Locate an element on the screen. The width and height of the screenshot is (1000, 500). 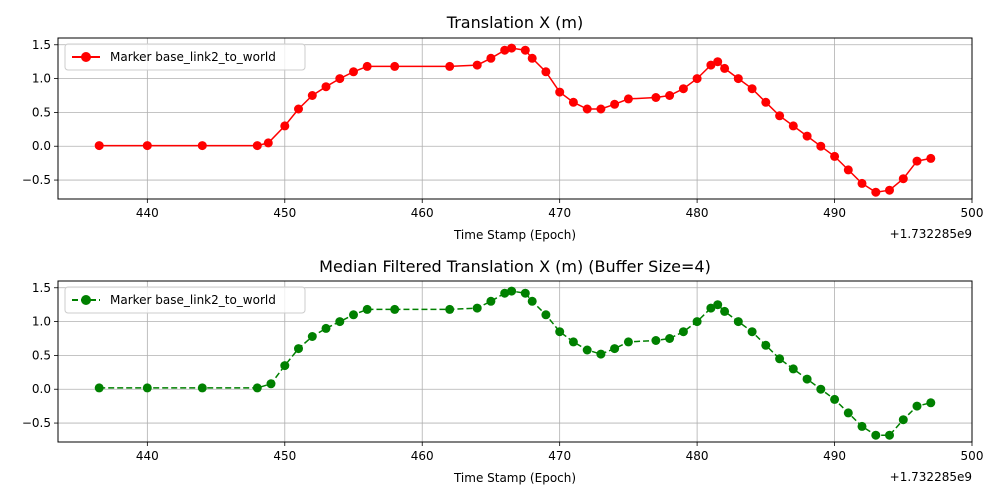
x-tick-label: 500 is located at coordinates (972, 213).